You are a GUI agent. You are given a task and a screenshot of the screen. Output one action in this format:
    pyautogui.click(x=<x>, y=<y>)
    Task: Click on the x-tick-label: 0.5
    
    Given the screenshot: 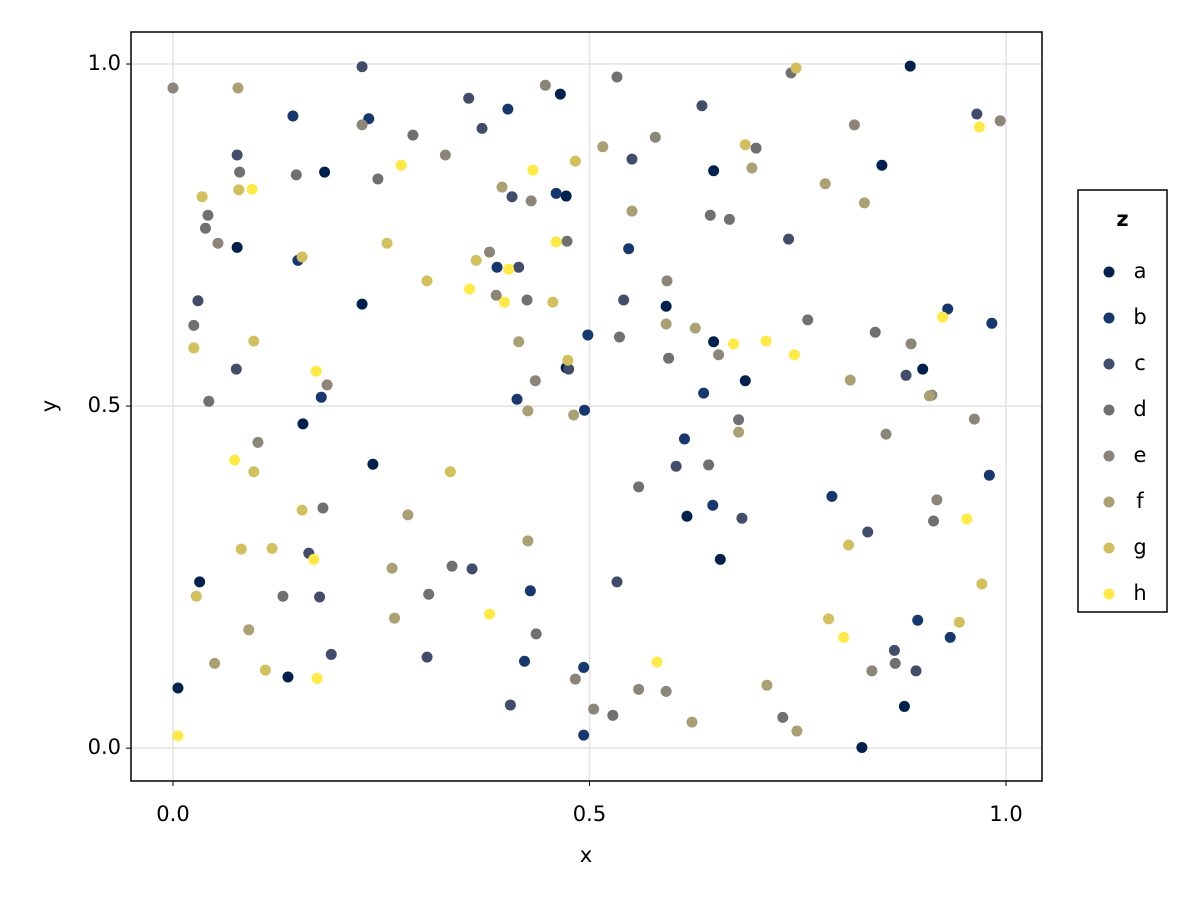 What is the action you would take?
    pyautogui.click(x=589, y=814)
    